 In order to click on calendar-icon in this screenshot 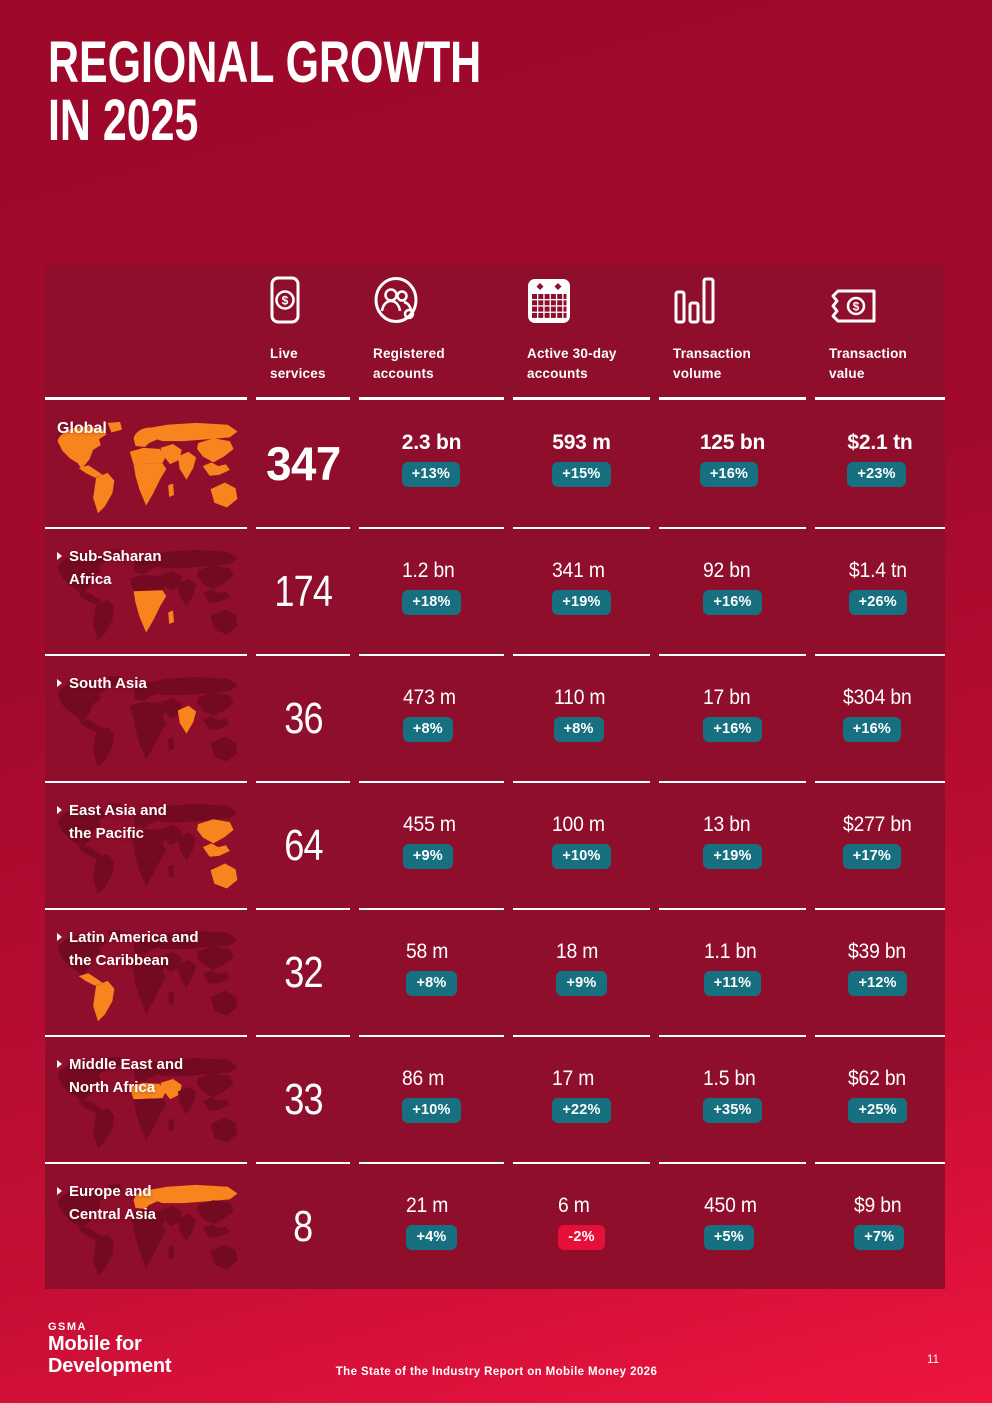, I will do `click(588, 294)`.